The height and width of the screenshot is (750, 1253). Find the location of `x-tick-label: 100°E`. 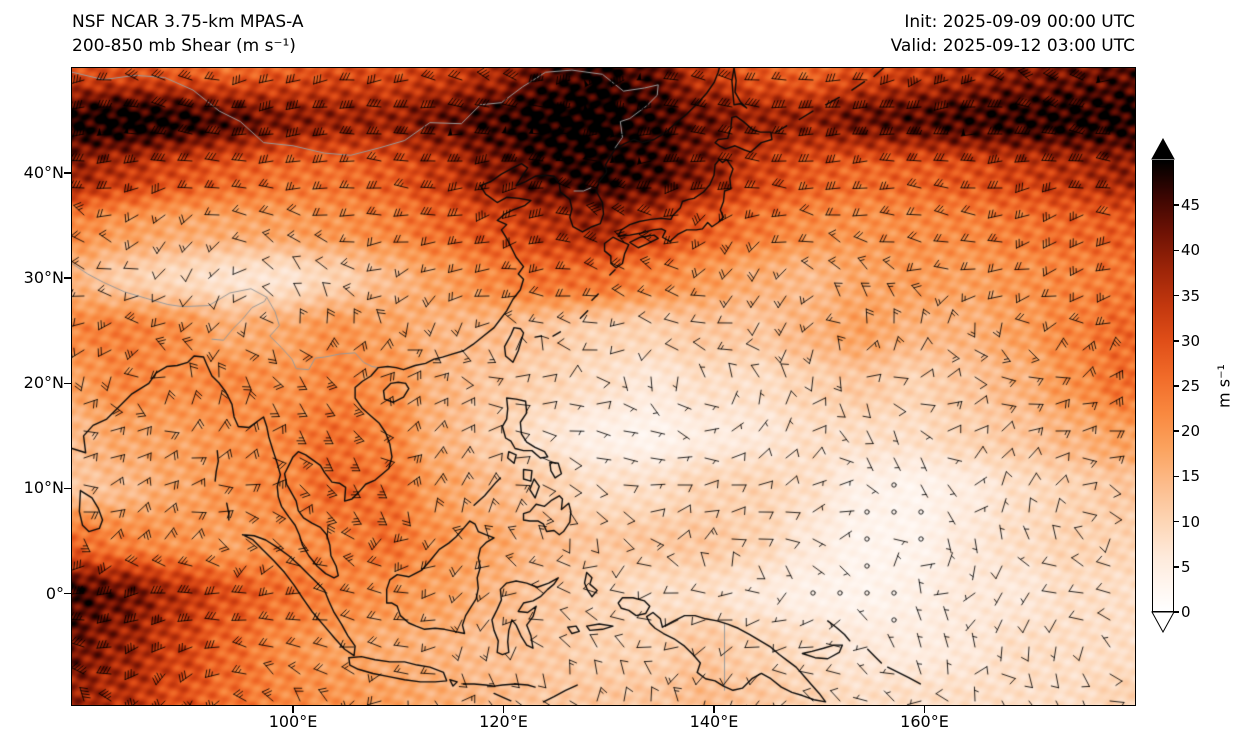

x-tick-label: 100°E is located at coordinates (293, 721).